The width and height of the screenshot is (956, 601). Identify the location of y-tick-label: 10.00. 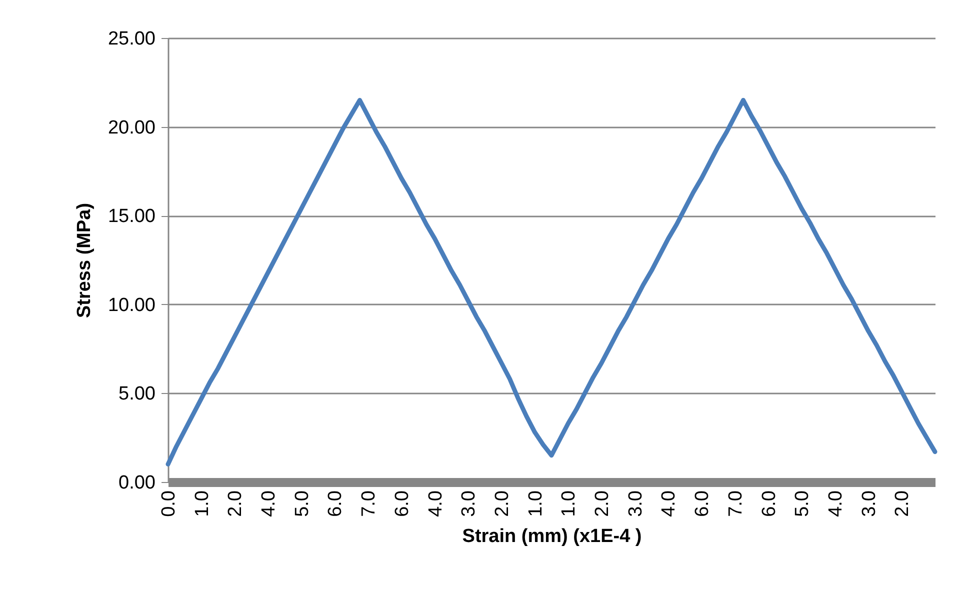
(132, 305).